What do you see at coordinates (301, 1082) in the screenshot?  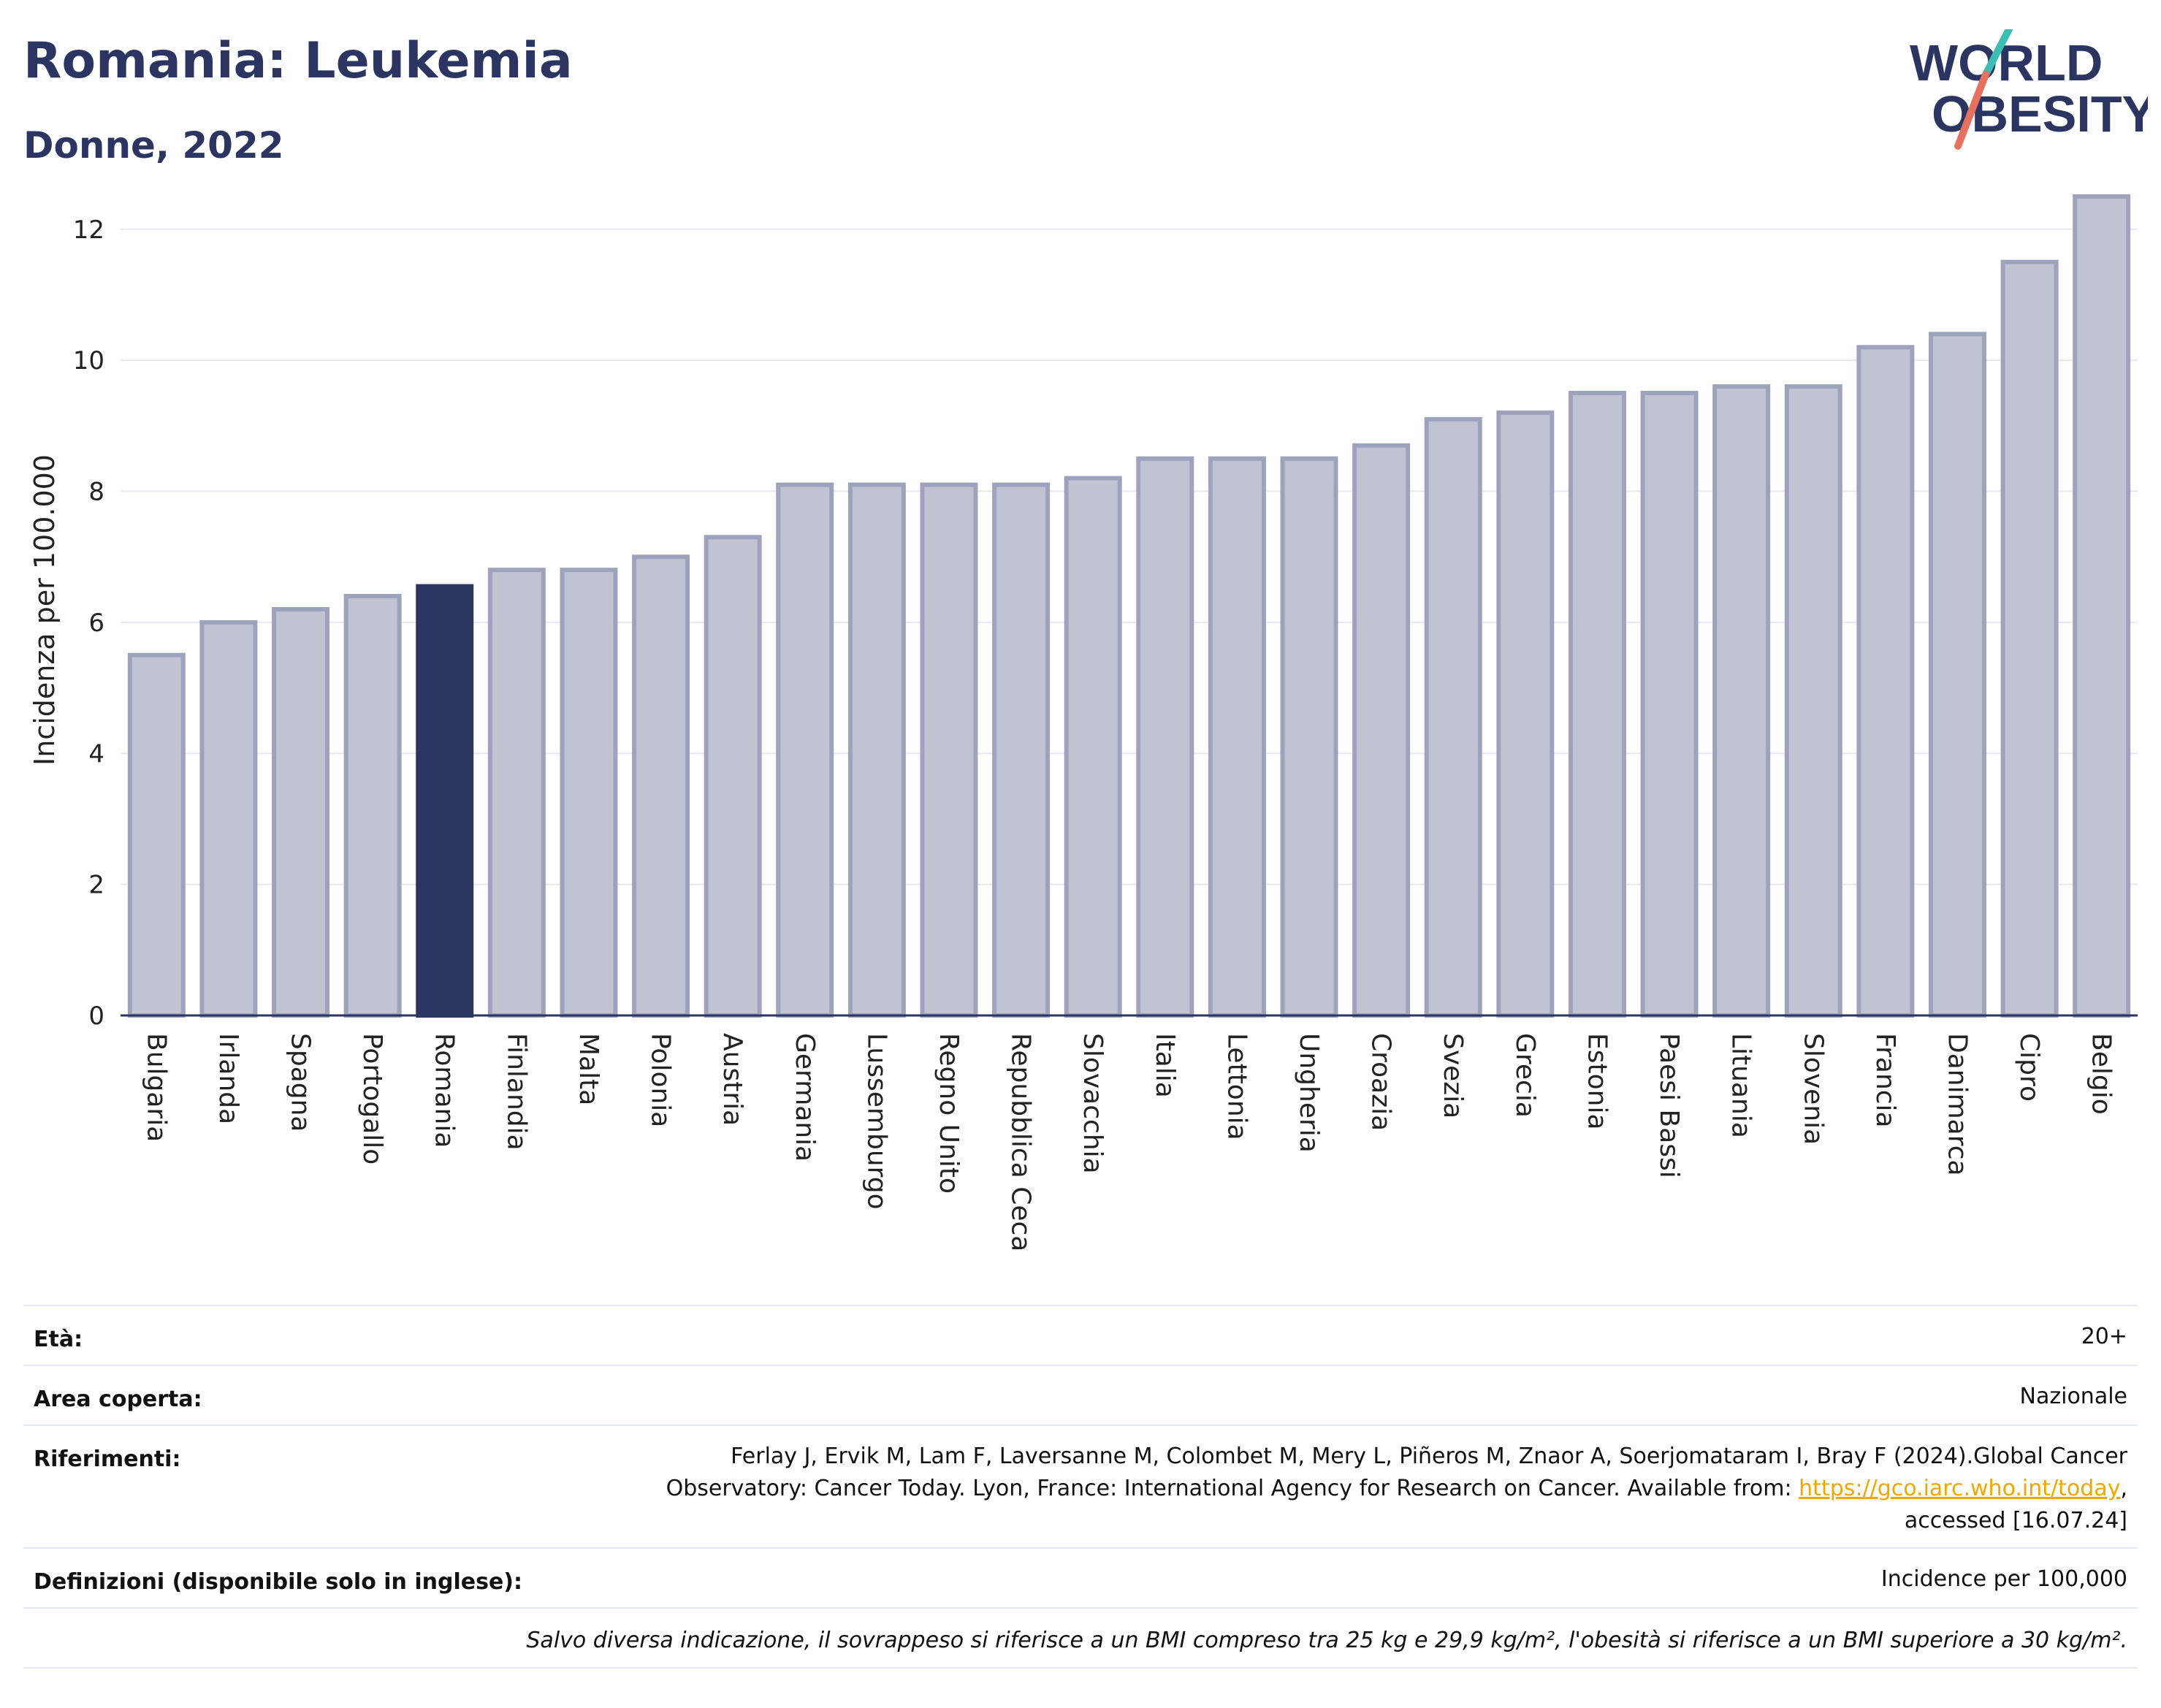 I see `x-tick-label: Spagna` at bounding box center [301, 1082].